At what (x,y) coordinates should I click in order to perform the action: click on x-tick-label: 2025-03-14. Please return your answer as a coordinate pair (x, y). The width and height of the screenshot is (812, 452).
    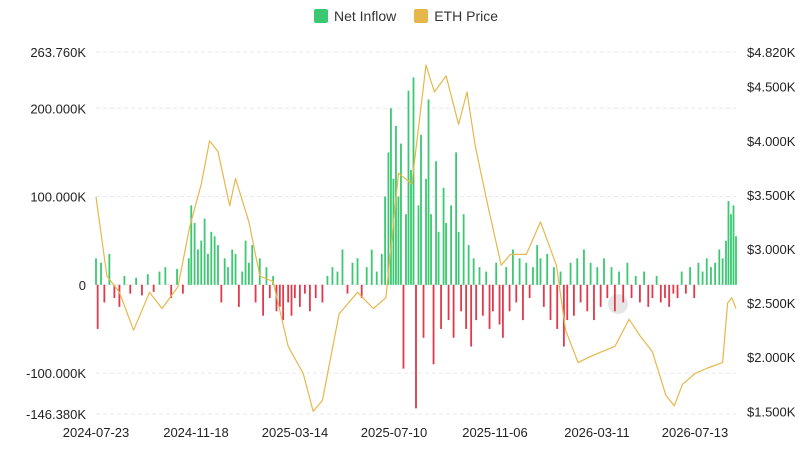
    Looking at the image, I should click on (295, 432).